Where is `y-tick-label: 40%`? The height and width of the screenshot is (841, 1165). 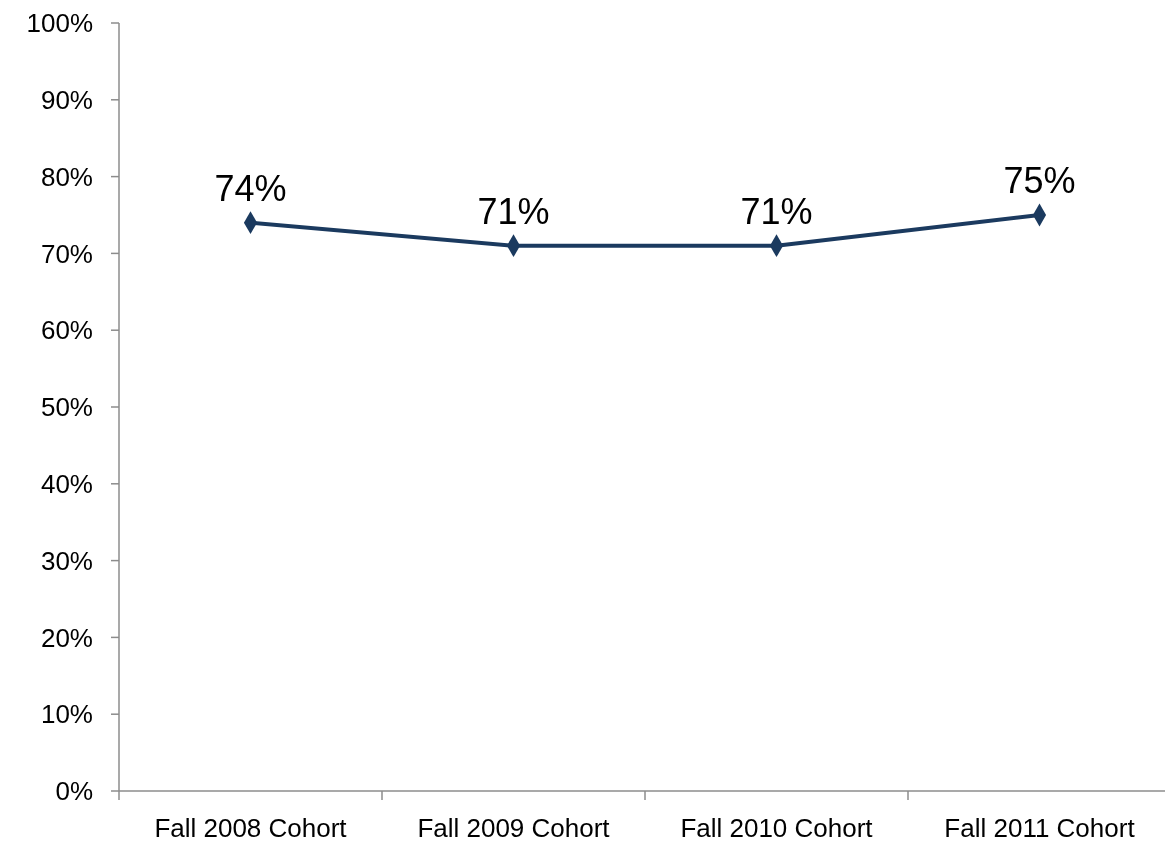 y-tick-label: 40% is located at coordinates (66, 483).